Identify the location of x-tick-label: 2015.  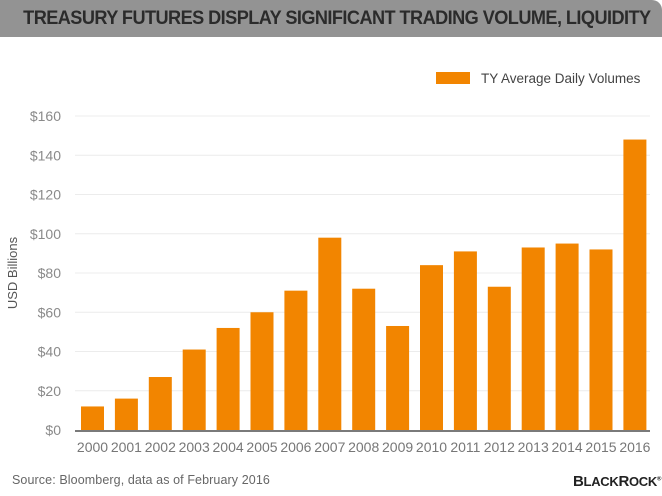
(600, 447).